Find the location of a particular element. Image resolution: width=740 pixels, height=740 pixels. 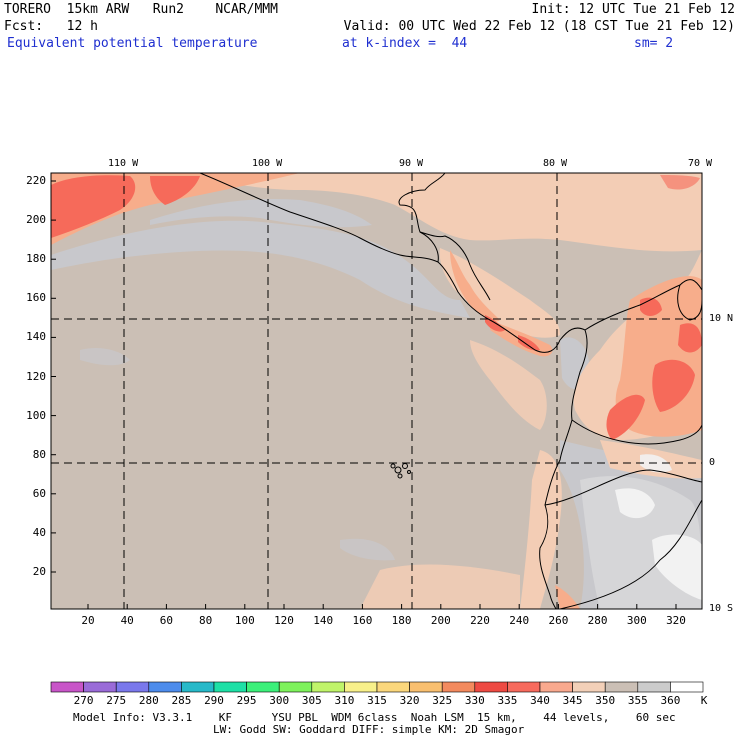

colorbar-level-label: 355 is located at coordinates (637, 700).